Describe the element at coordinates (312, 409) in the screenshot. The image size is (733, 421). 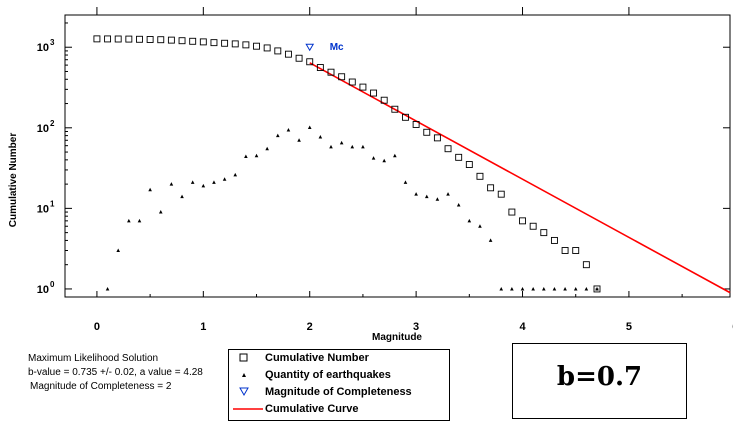
I see `legend-label: Cumulative Curve` at that location.